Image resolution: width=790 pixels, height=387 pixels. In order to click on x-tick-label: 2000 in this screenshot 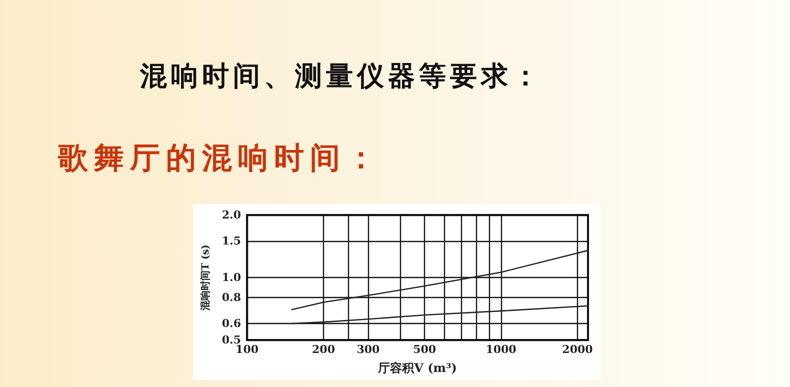, I will do `click(578, 349)`.